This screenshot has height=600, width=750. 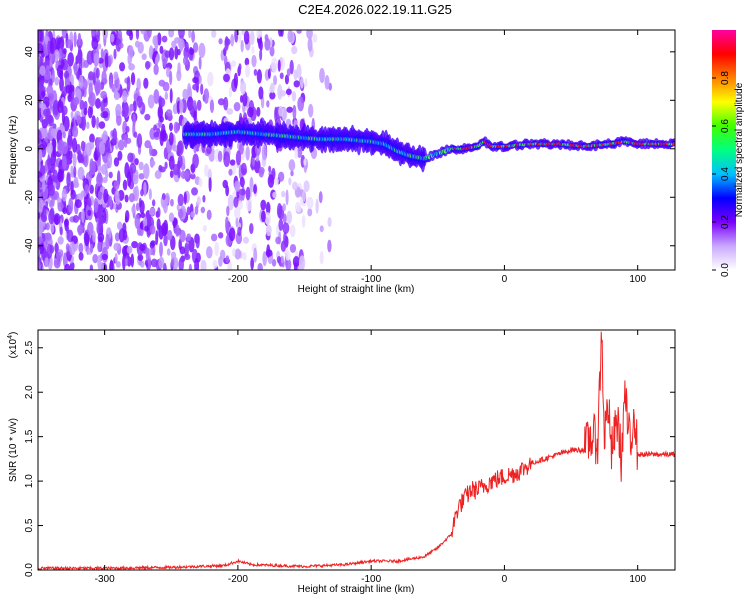 What do you see at coordinates (29, 436) in the screenshot?
I see `y-tick-label: 1.5` at bounding box center [29, 436].